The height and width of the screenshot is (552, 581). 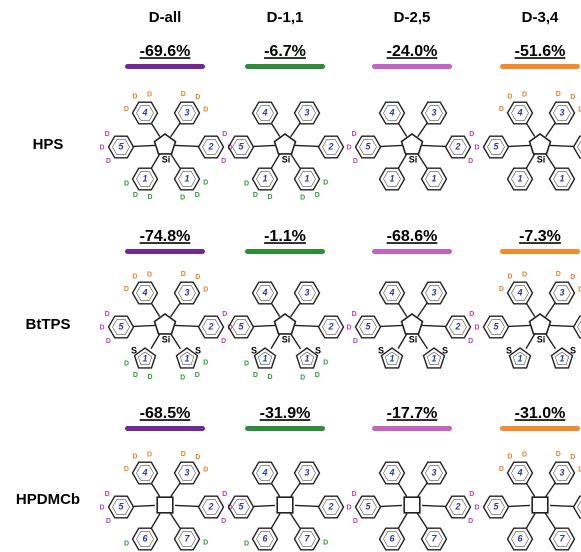 I want to click on percent-change: -51.6%, so click(x=540, y=51).